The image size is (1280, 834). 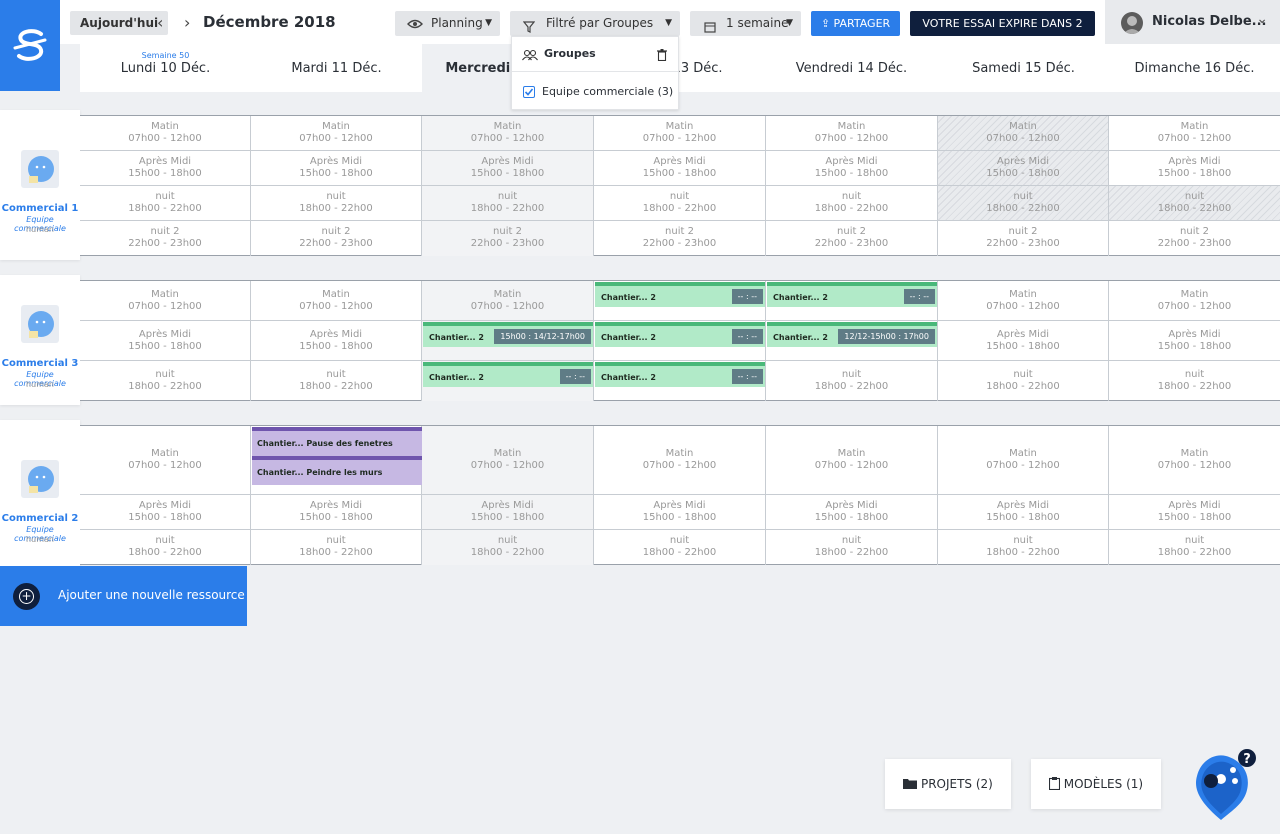 I want to click on filter-option-label: Equipe commerciale (3), so click(x=608, y=91).